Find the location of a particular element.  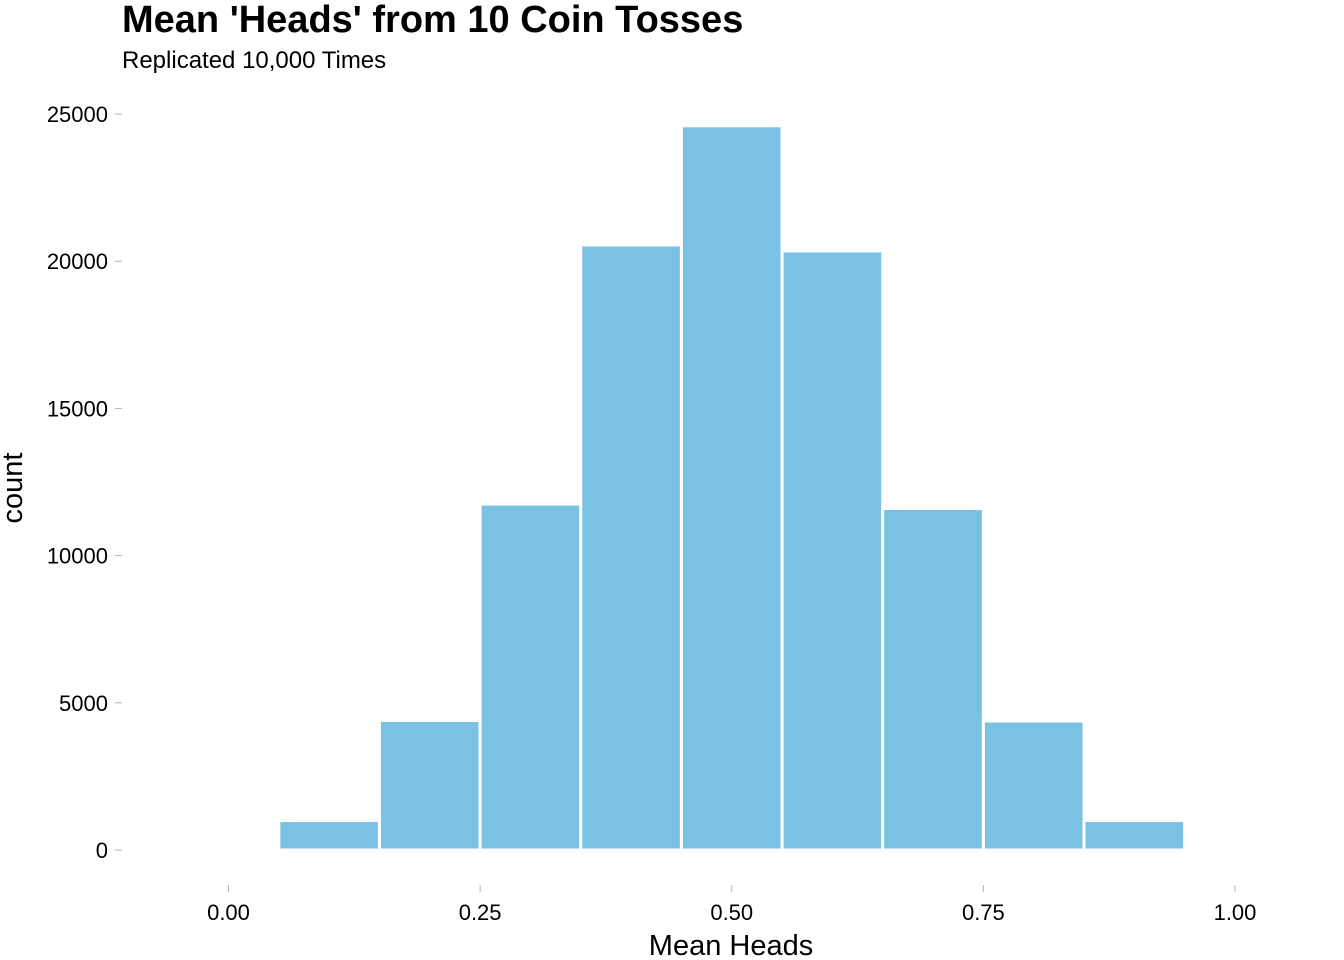

y-tick-label: 5000 is located at coordinates (83, 703).